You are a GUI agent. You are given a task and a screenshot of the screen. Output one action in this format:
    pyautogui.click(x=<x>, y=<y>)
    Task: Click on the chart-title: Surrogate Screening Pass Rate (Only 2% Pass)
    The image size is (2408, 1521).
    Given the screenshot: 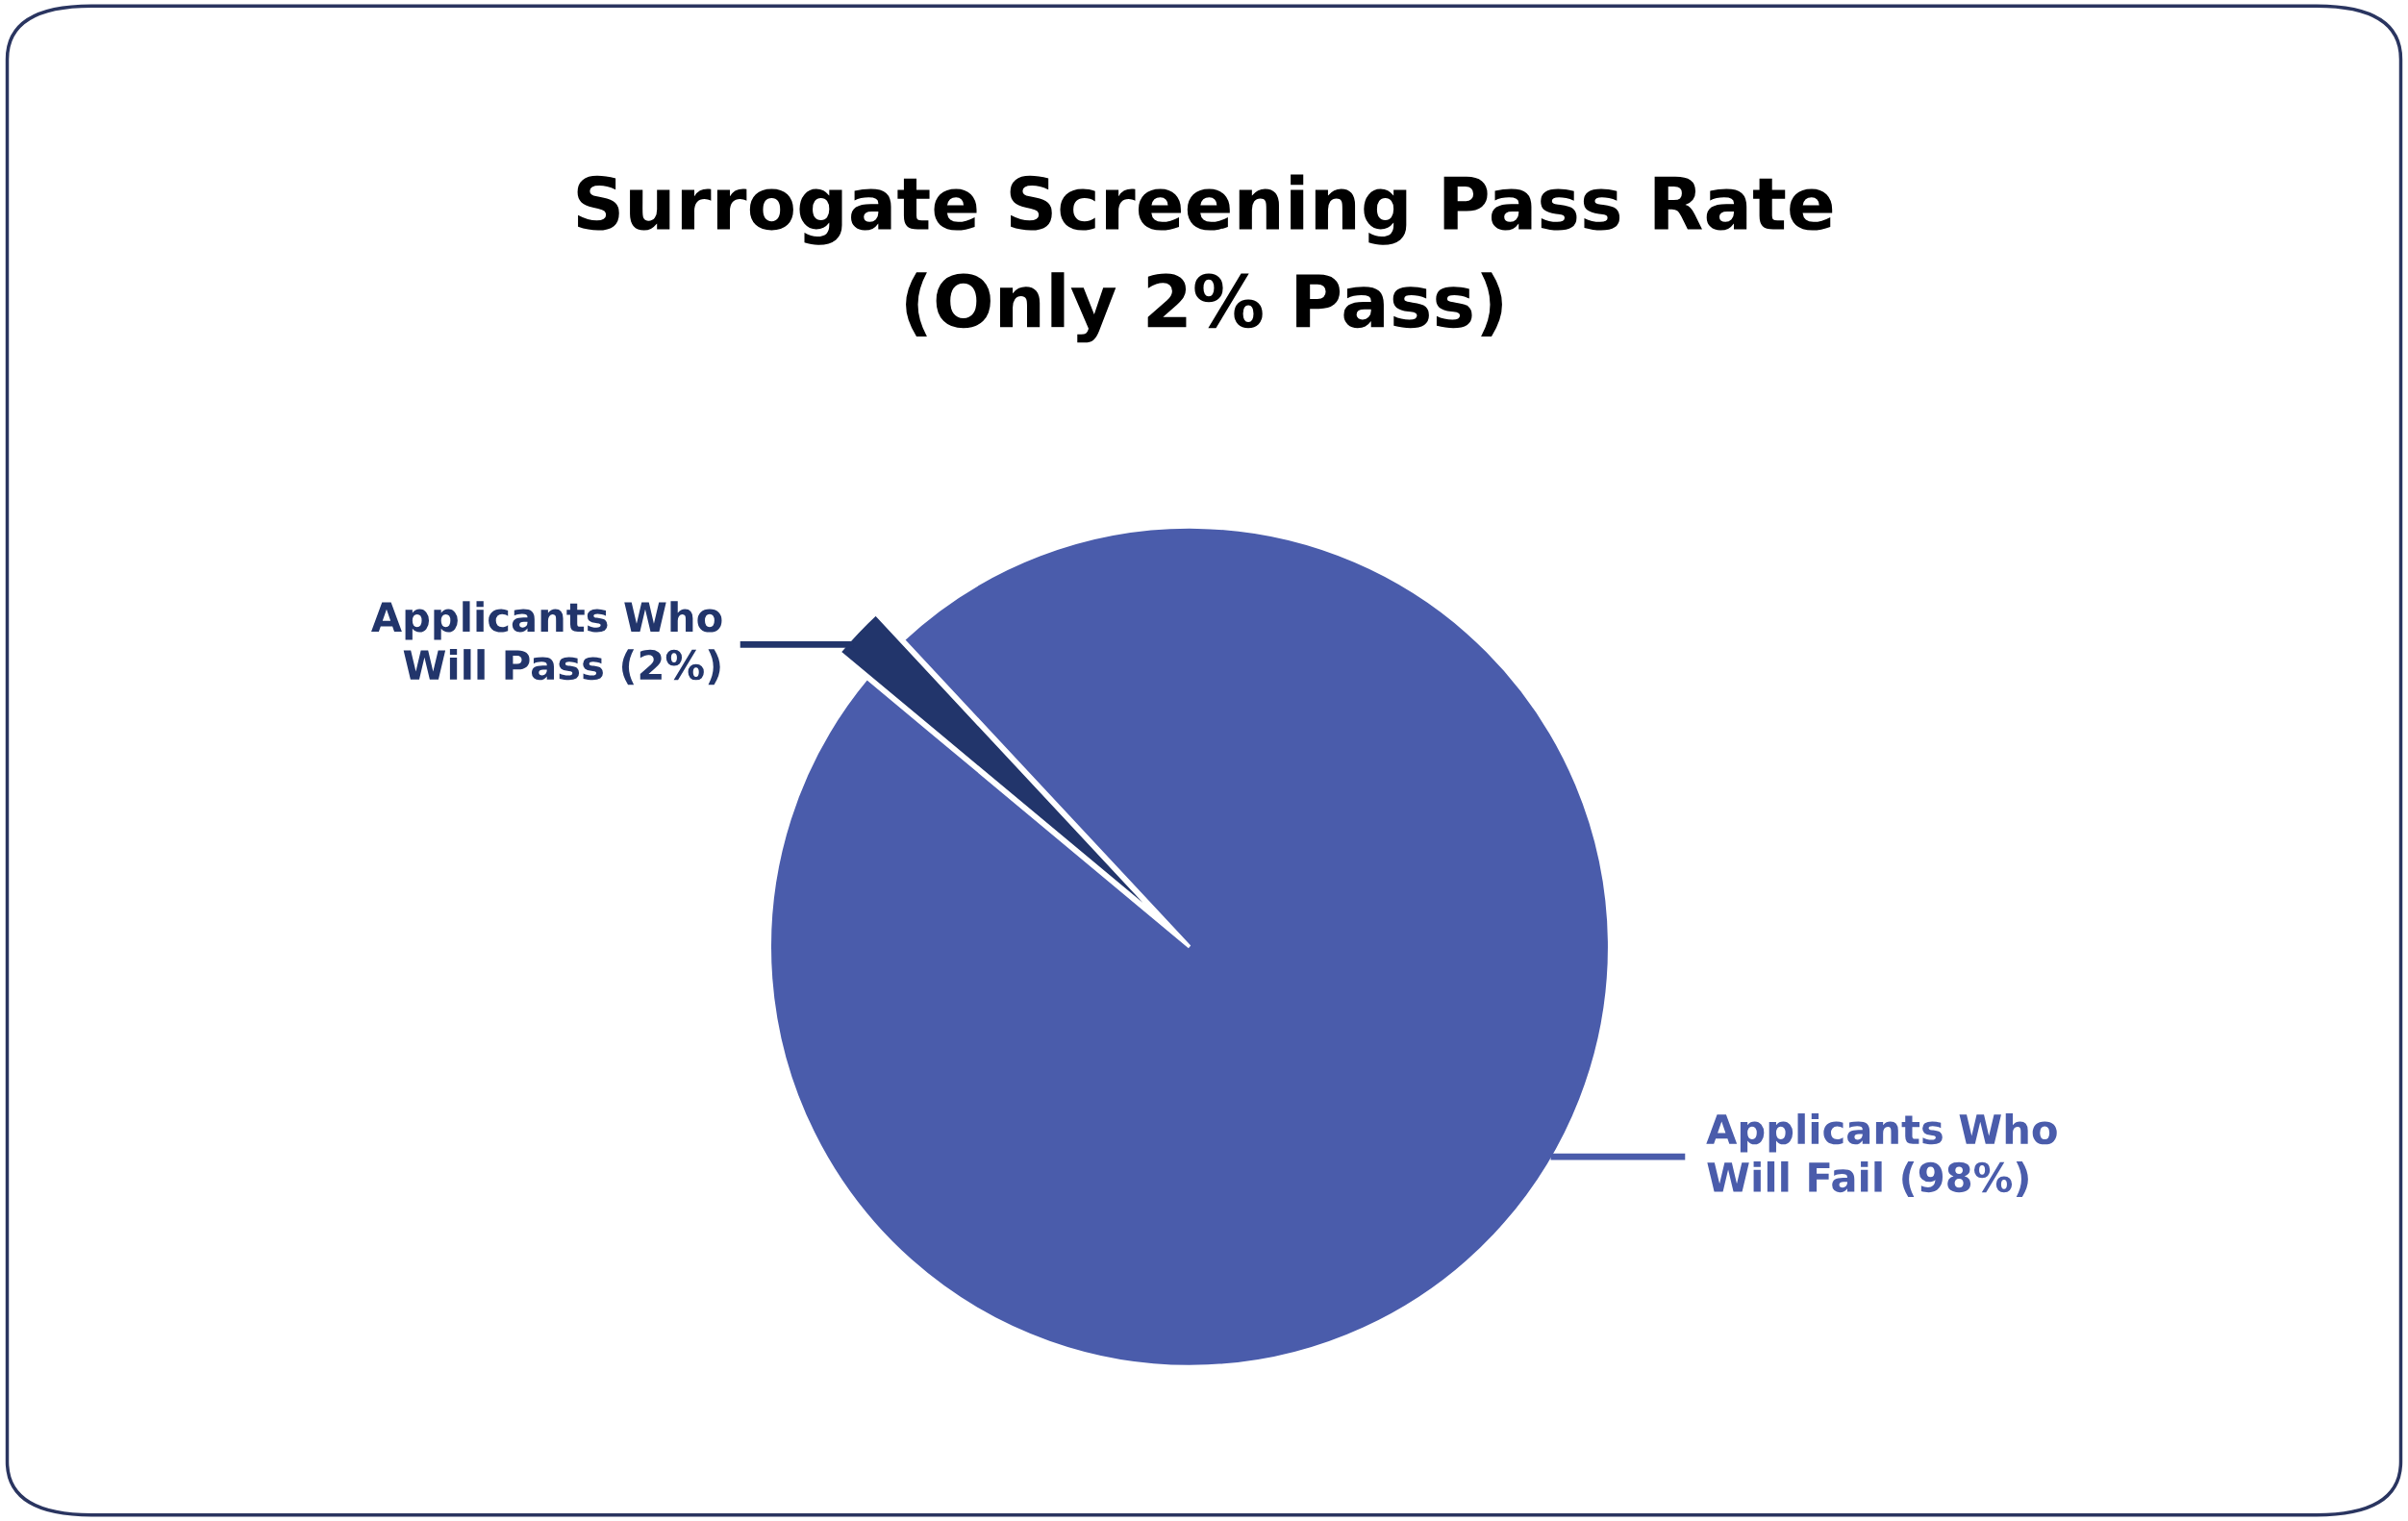 What is the action you would take?
    pyautogui.click(x=1205, y=258)
    